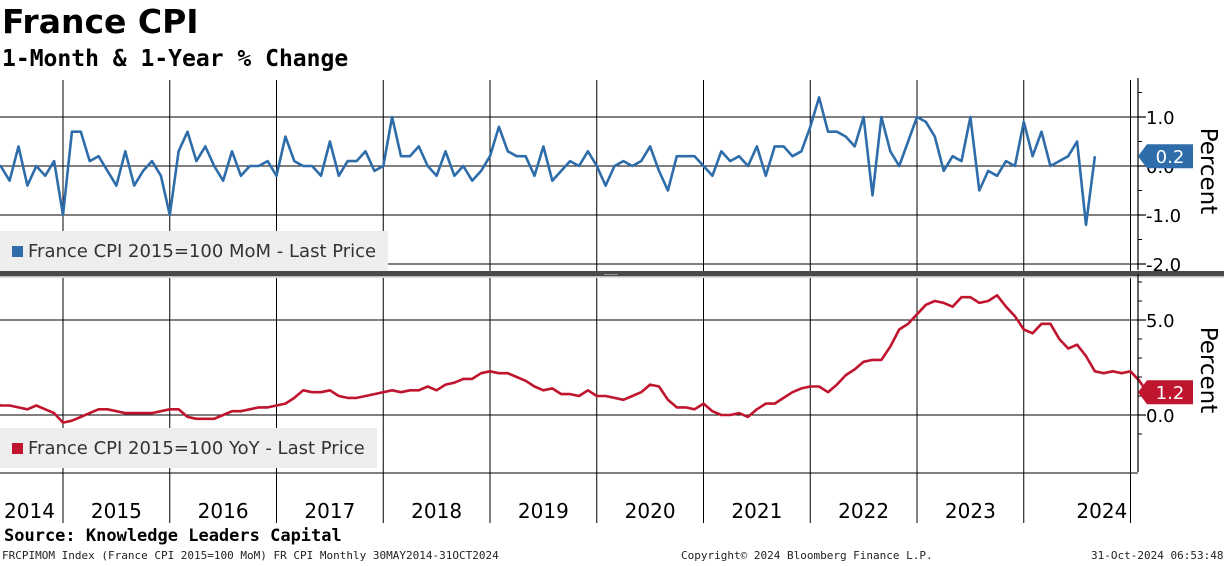 The height and width of the screenshot is (566, 1224). I want to click on chart-title: France CPI, so click(100, 21).